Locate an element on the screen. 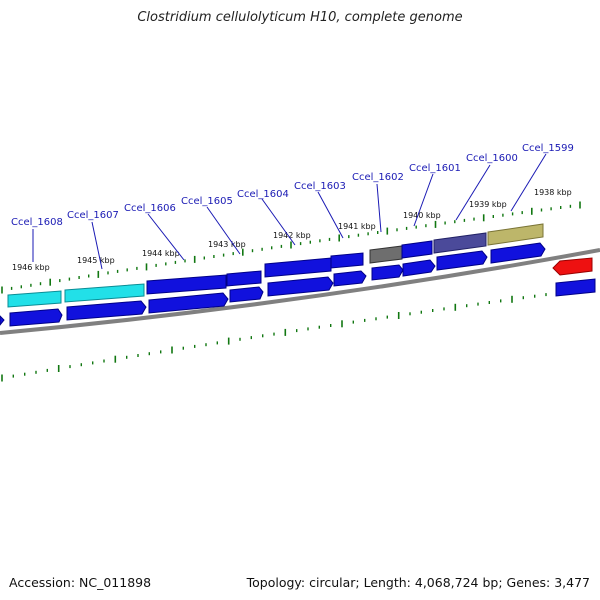  gene-label-ccel-1606: Ccel_1606 is located at coordinates (150, 208).